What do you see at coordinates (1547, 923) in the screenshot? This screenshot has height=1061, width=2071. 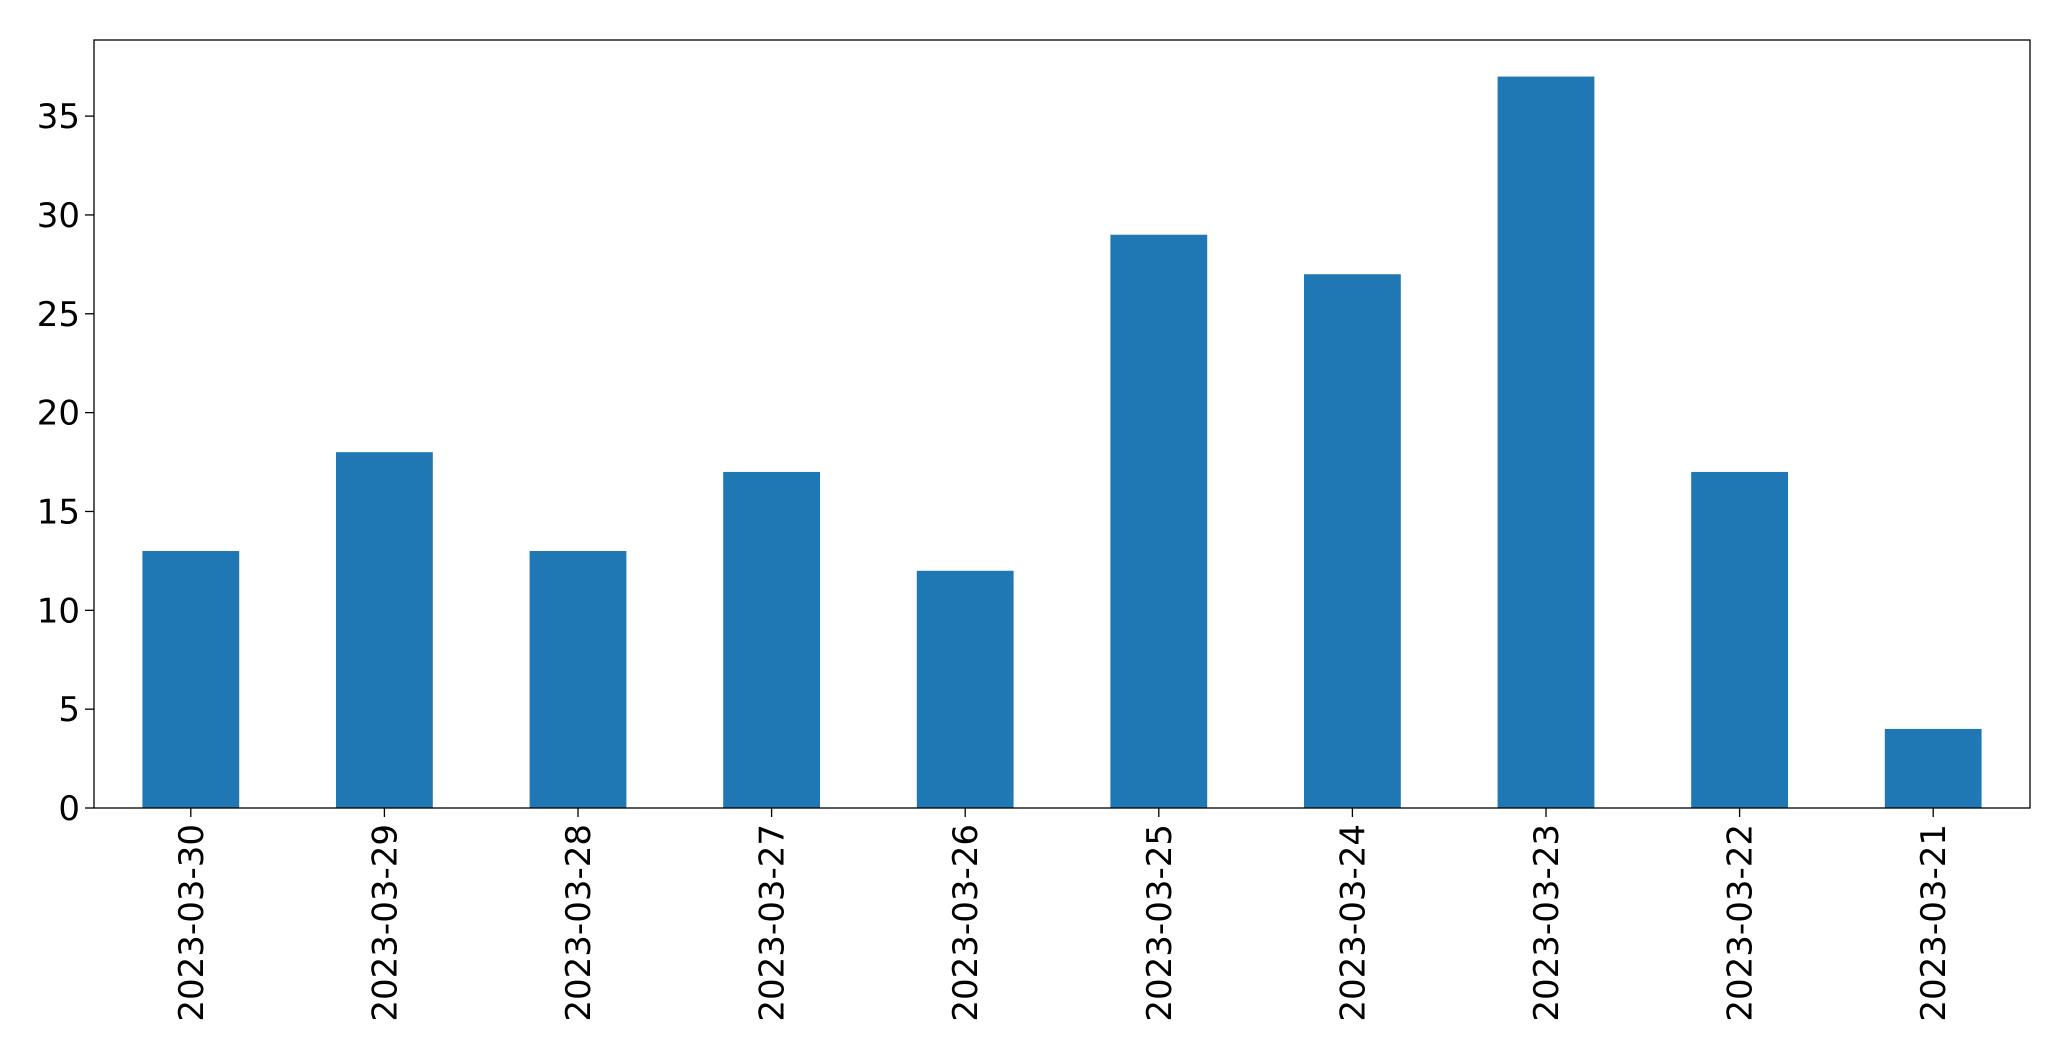 I see `x-tick-label: 2023-03-23` at bounding box center [1547, 923].